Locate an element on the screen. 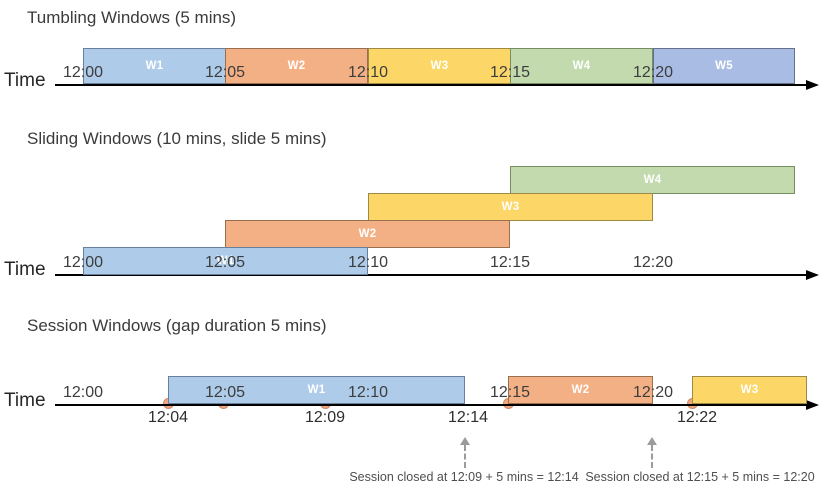 Image resolution: width=829 pixels, height=498 pixels. event-time-label: 12:22 is located at coordinates (697, 417).